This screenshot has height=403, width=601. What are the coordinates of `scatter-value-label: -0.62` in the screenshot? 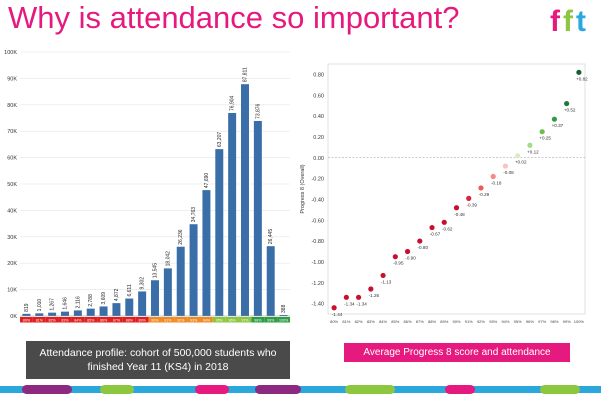 It's located at (447, 228).